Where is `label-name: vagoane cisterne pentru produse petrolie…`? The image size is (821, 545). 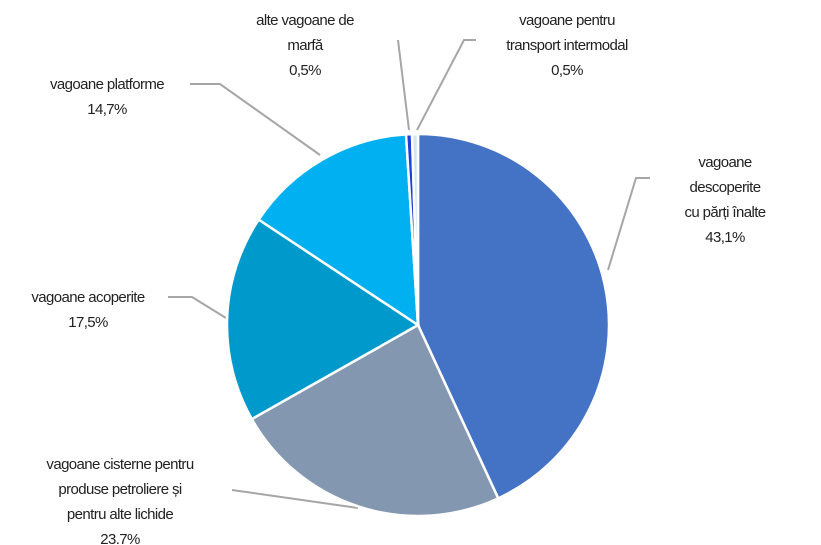 label-name: vagoane cisterne pentru produse petrolie… is located at coordinates (120, 489).